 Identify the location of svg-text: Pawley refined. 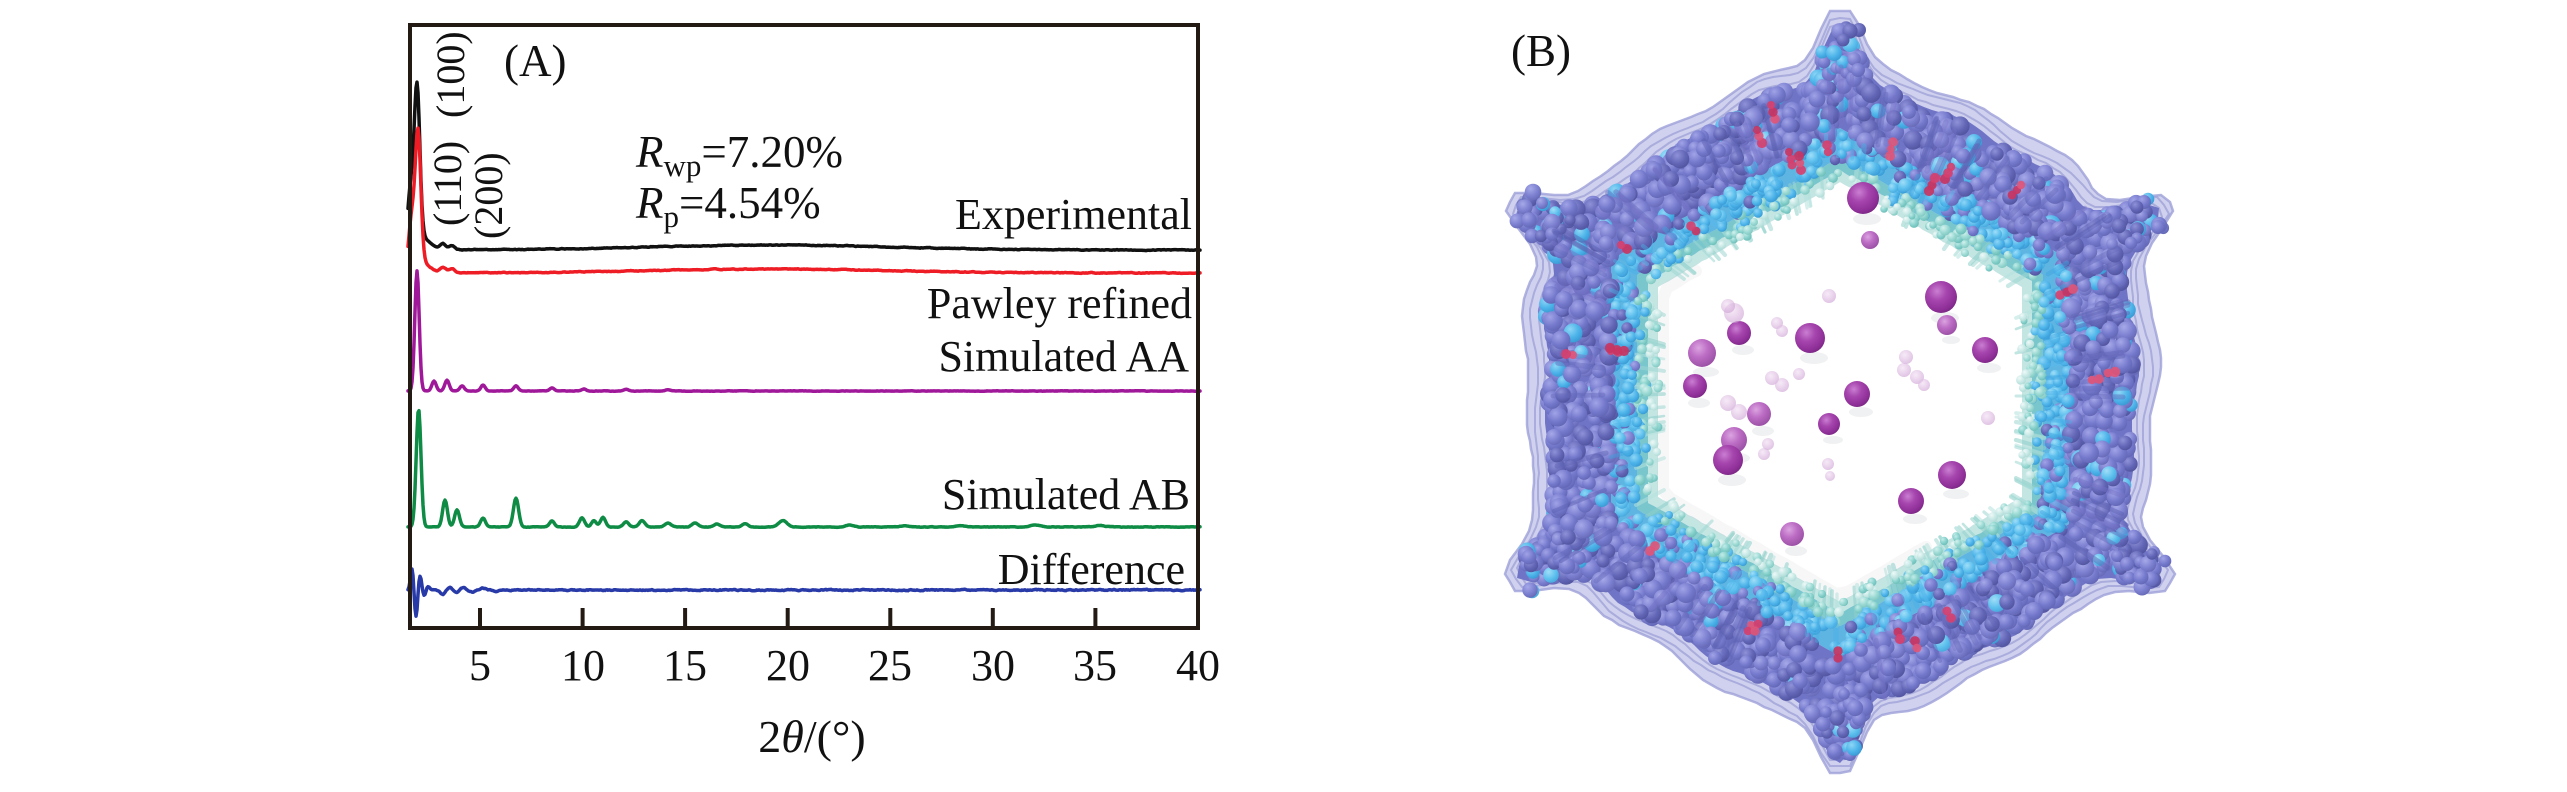
(1059, 303).